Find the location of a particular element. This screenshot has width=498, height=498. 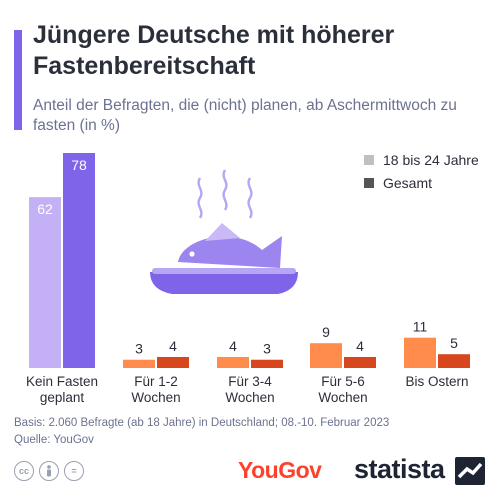

category-label-4: Bis Ostern is located at coordinates (436, 381).